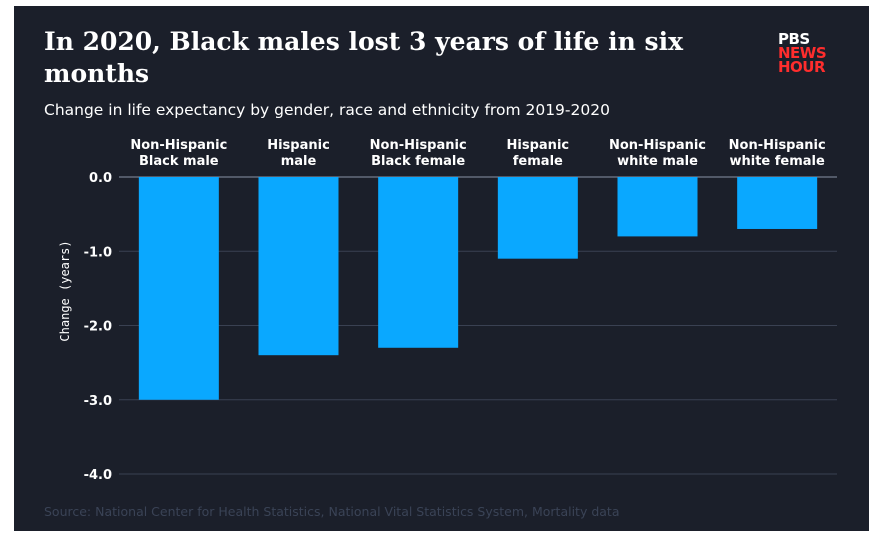 Image resolution: width=883 pixels, height=542 pixels. Describe the element at coordinates (777, 161) in the screenshot. I see `category-label: white female` at that location.